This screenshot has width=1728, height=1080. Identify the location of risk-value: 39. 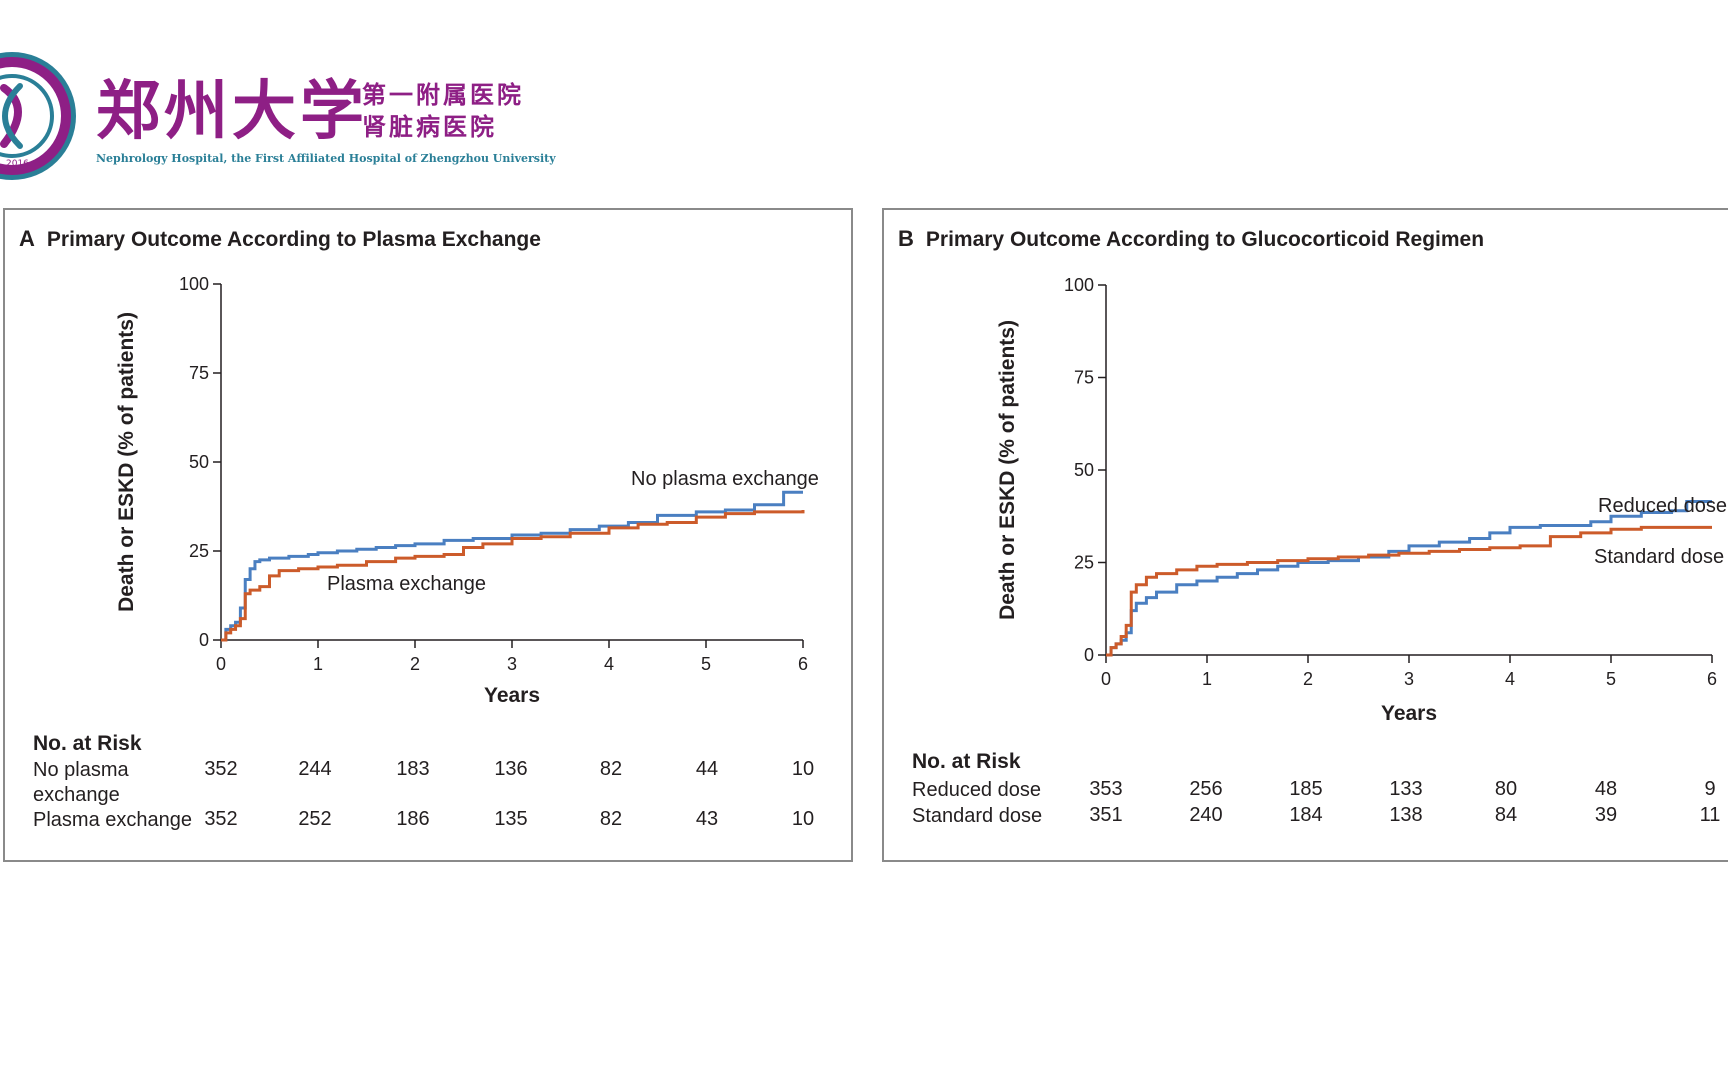
(1606, 815).